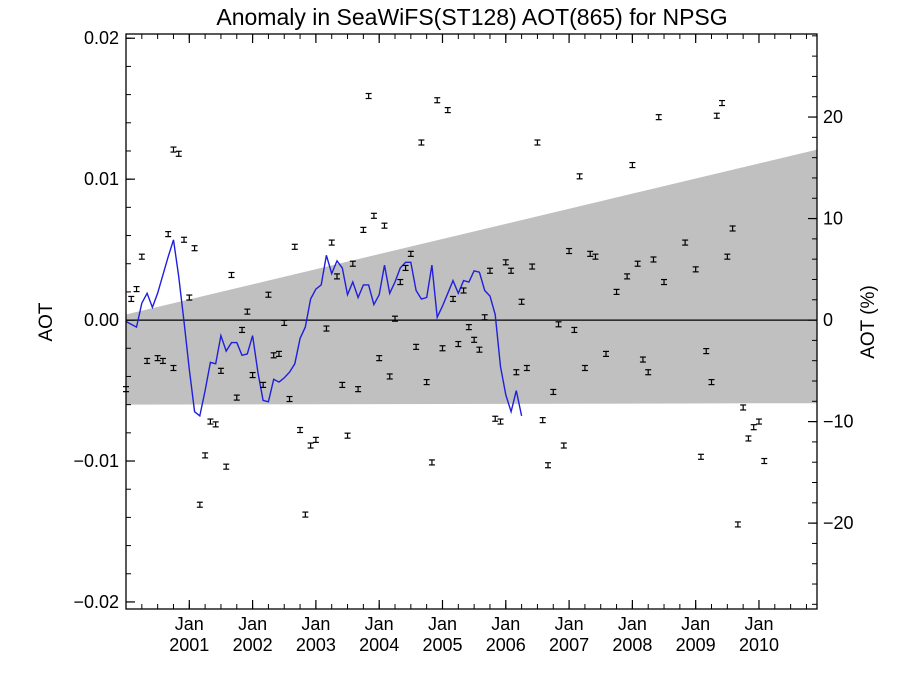  Describe the element at coordinates (46, 321) in the screenshot. I see `y-axis-label-left: AOT` at that location.